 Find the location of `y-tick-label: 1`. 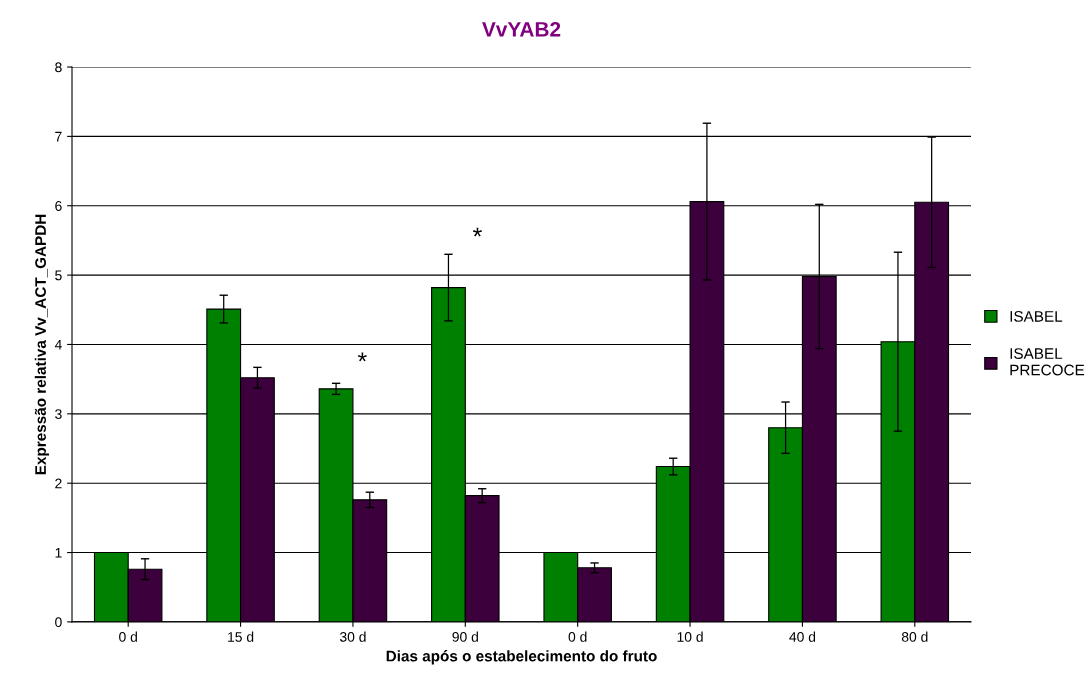

y-tick-label: 1 is located at coordinates (58, 553).